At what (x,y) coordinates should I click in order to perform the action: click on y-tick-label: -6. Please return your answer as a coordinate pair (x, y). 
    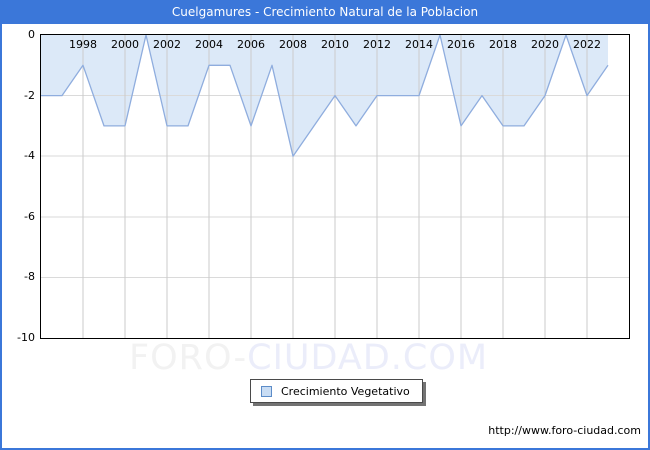
    Looking at the image, I should click on (29, 216).